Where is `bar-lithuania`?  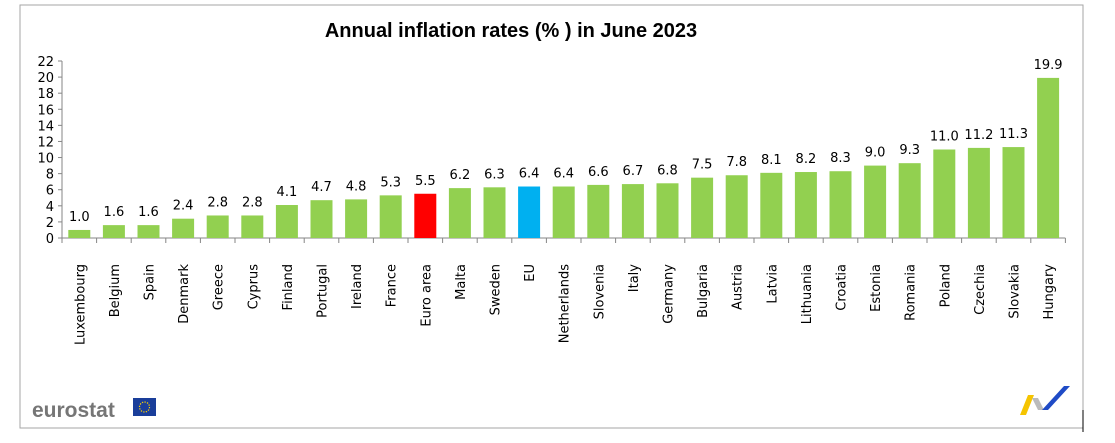 bar-lithuania is located at coordinates (805, 205).